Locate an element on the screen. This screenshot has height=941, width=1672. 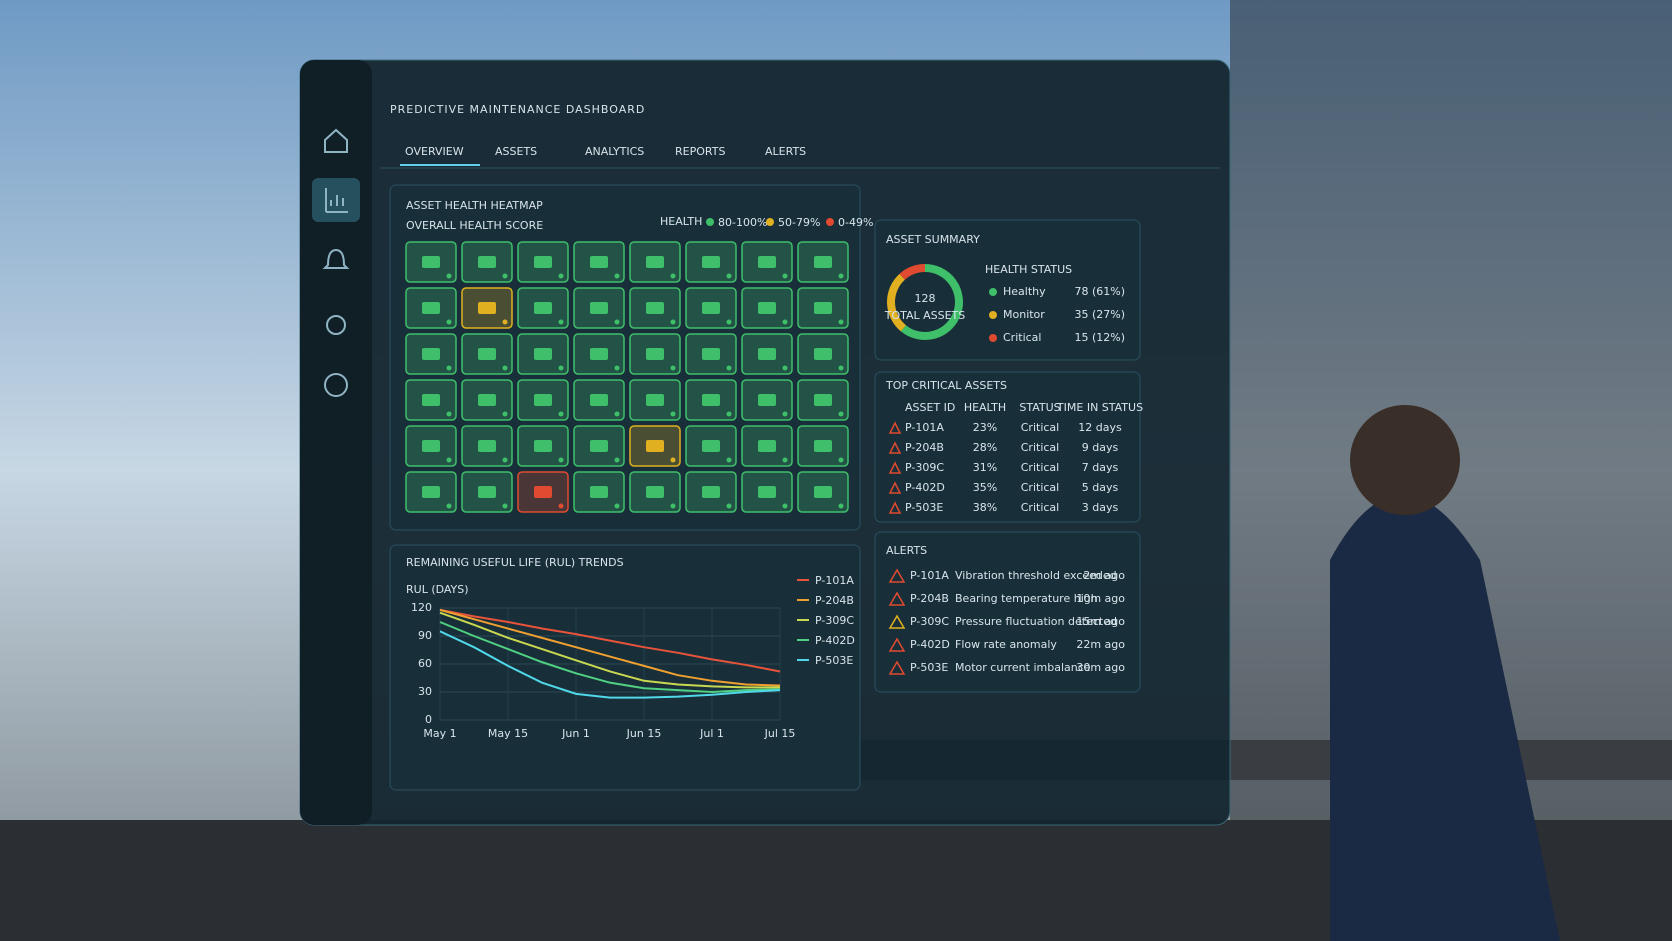
table-cell: P-204B is located at coordinates (924, 447).